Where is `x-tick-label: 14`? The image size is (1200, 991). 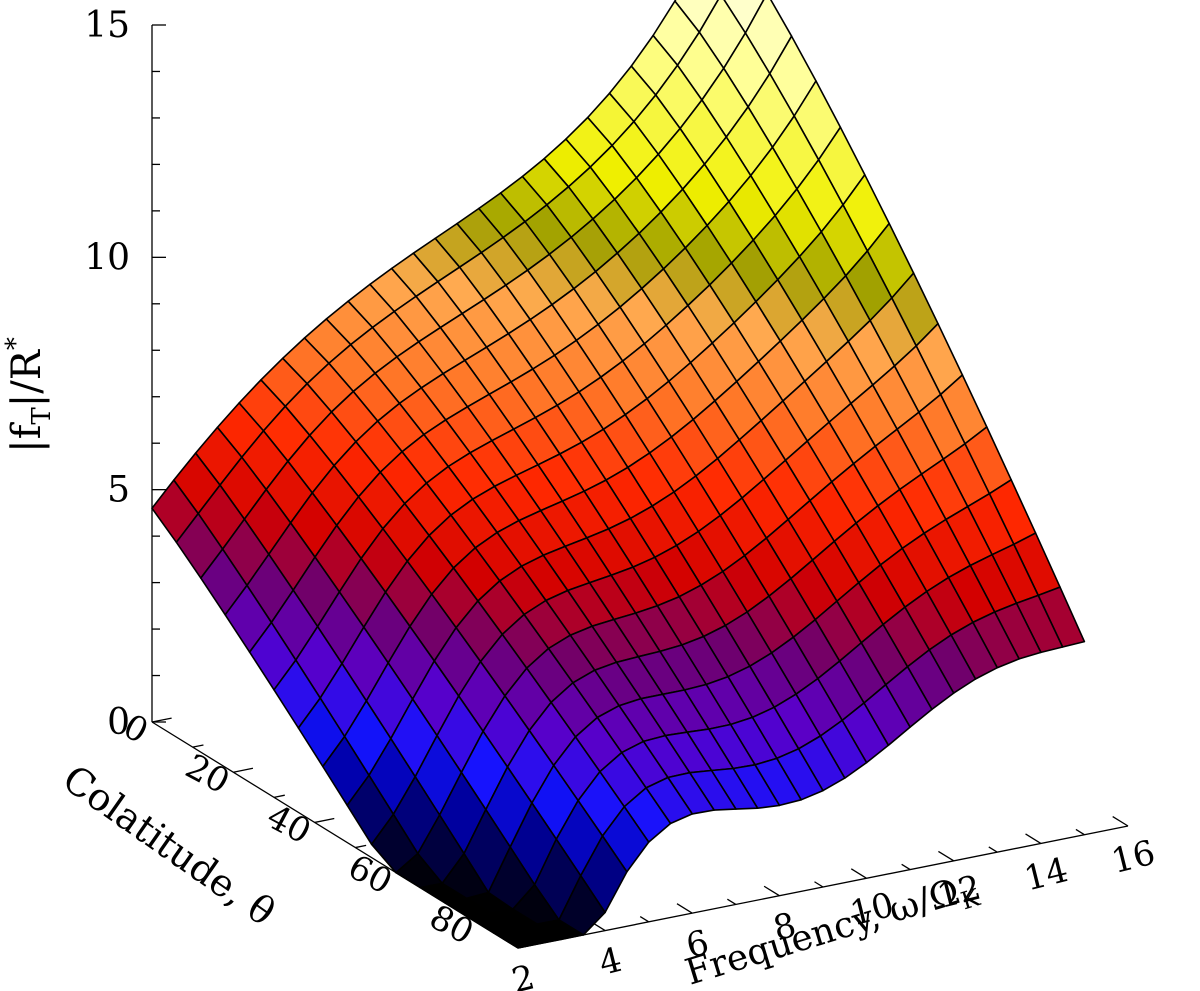
x-tick-label: 14 is located at coordinates (1046, 874).